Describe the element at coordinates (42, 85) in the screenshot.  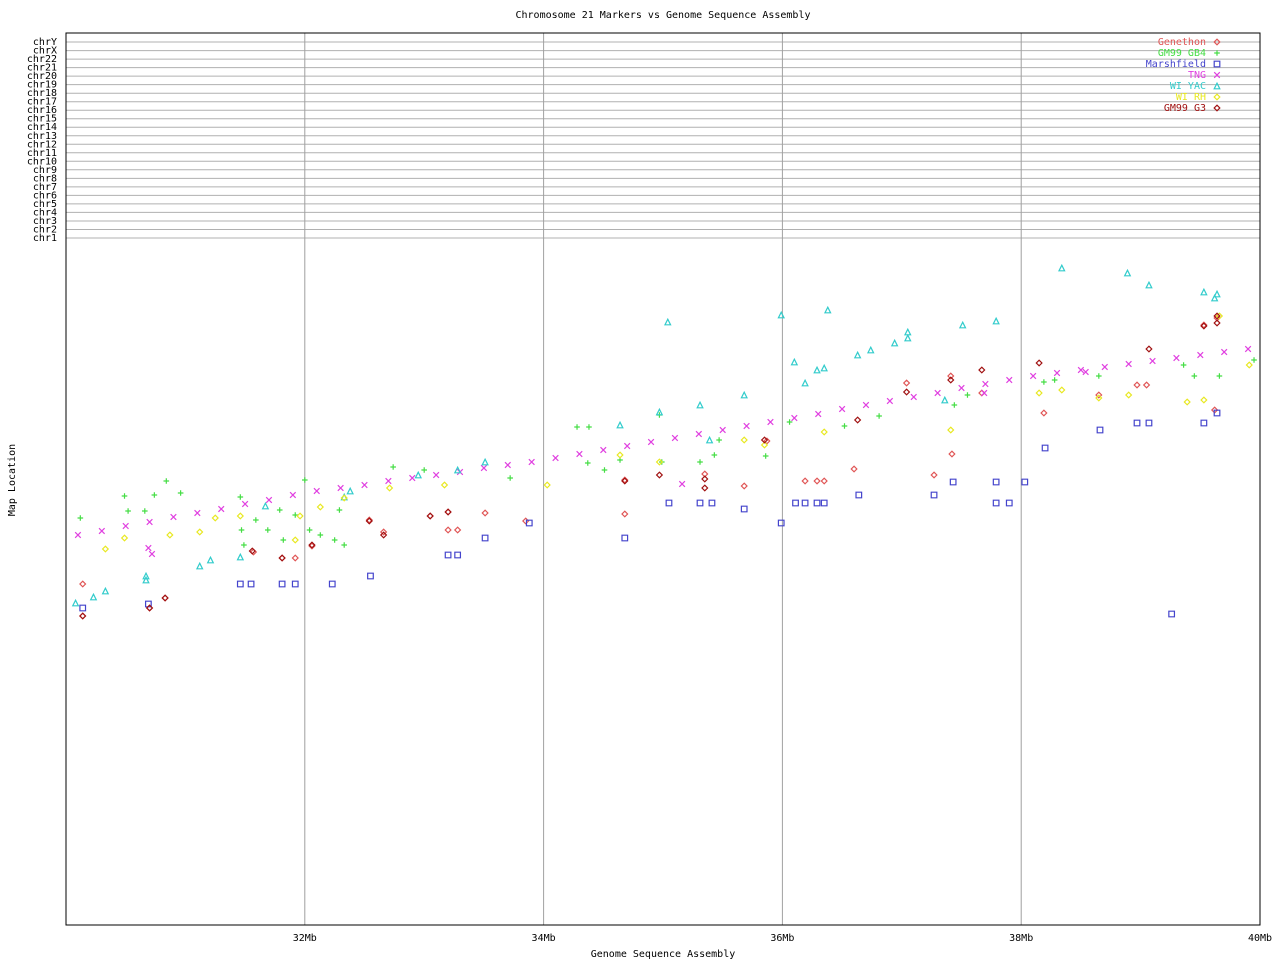
I see `y-tick-label: chr19` at that location.